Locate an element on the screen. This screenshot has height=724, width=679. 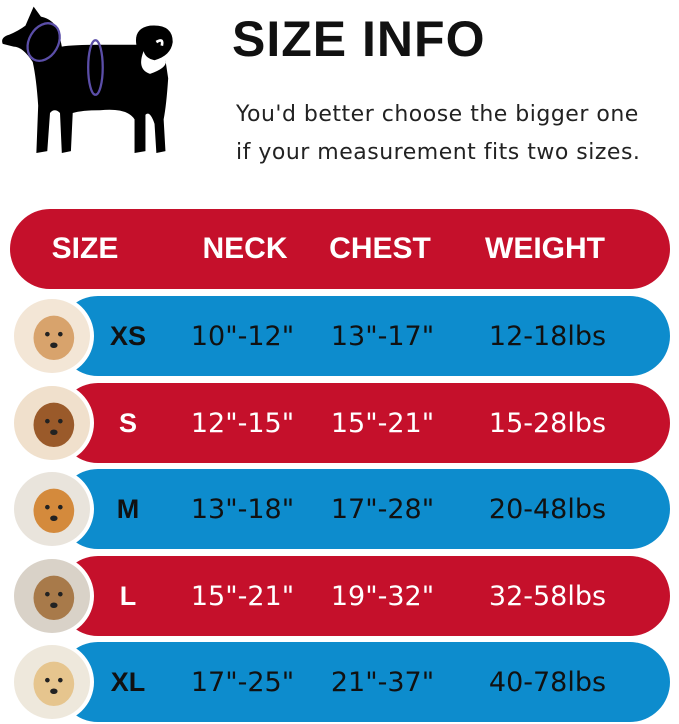
size-label: S is located at coordinates (127, 422).